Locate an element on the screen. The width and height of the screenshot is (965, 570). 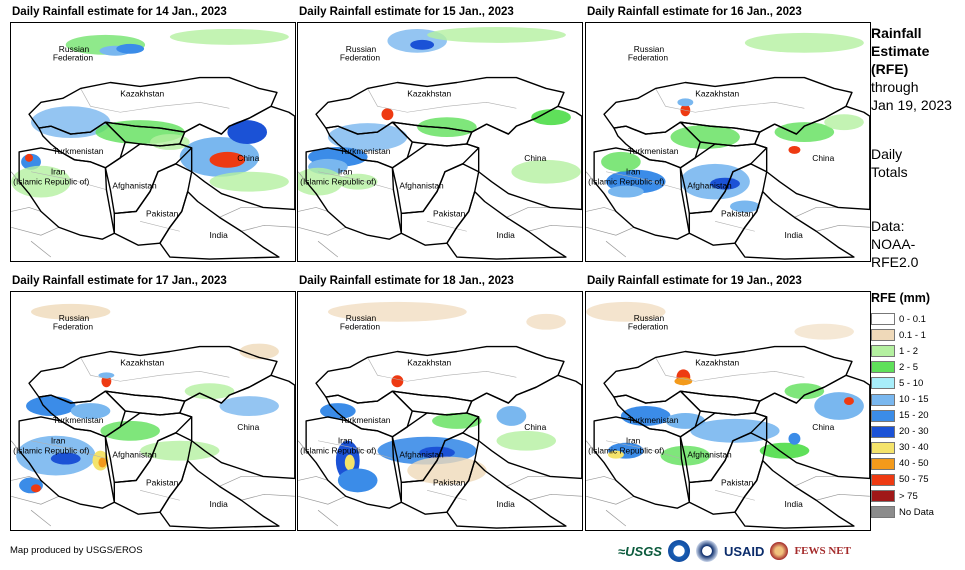
legend-item: 0 - 0.1 is located at coordinates (902, 319).